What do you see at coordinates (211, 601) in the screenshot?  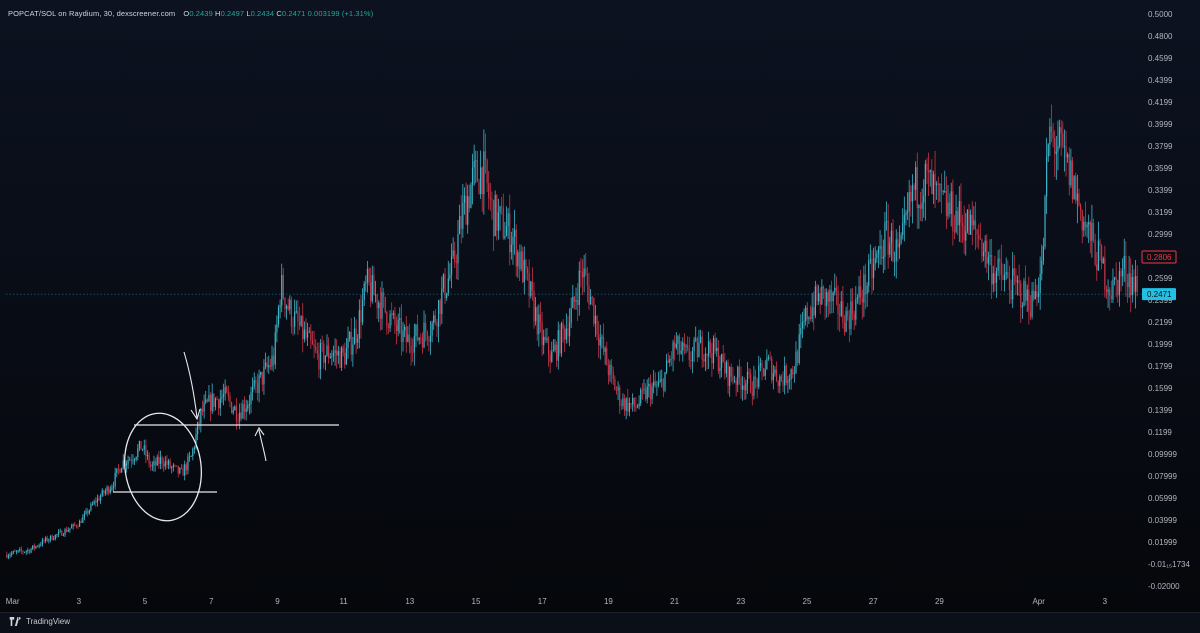 I see `time-tick-label: 7` at bounding box center [211, 601].